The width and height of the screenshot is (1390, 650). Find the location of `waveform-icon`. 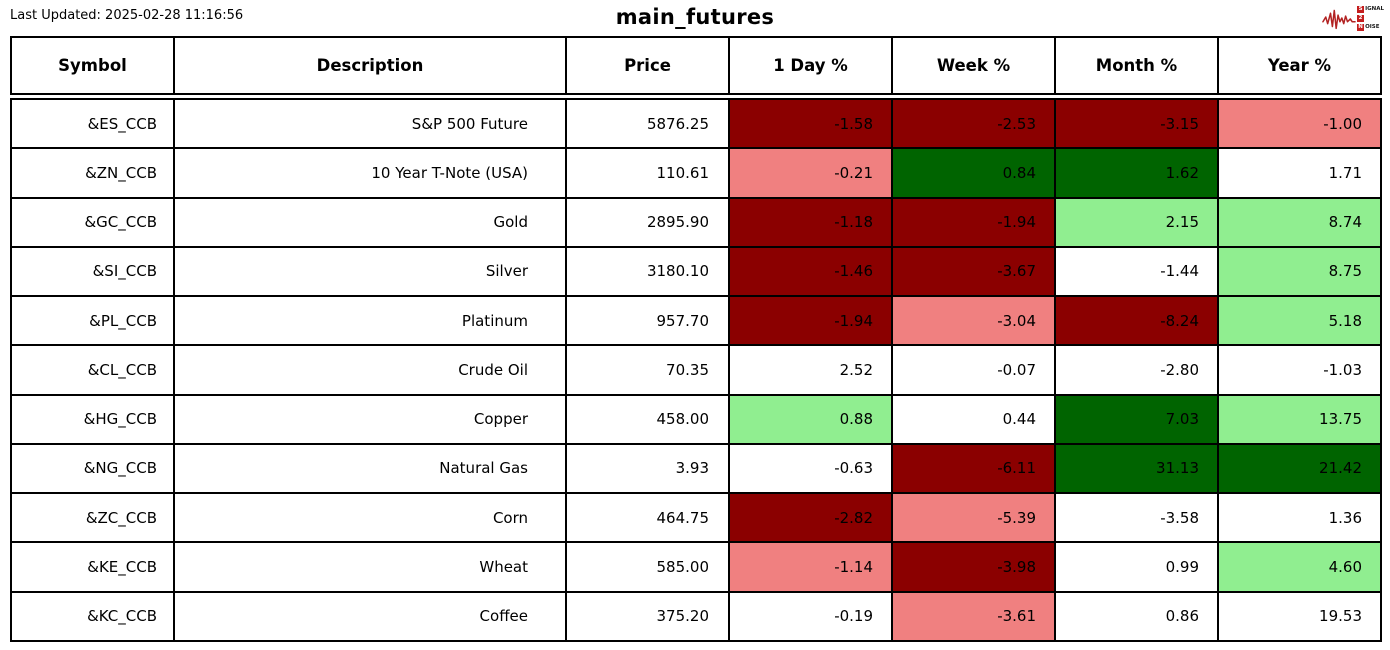

waveform-icon is located at coordinates (1339, 19).